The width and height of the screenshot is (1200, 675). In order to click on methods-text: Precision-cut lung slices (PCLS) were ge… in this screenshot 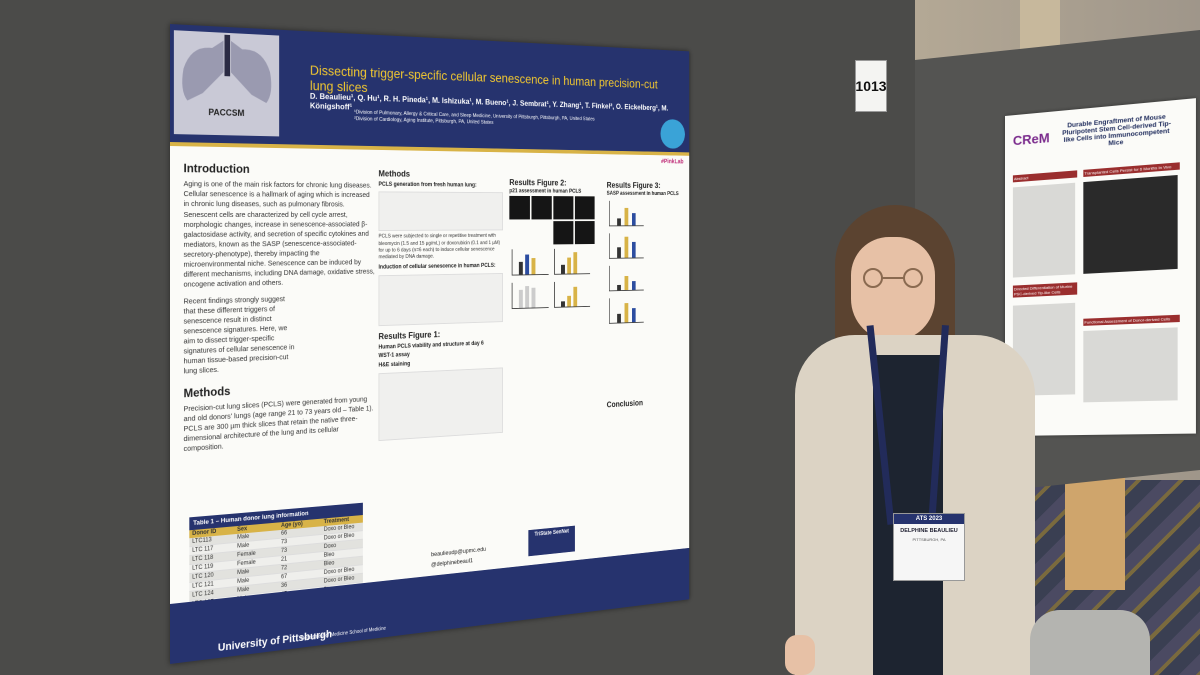, I will do `click(279, 424)`.